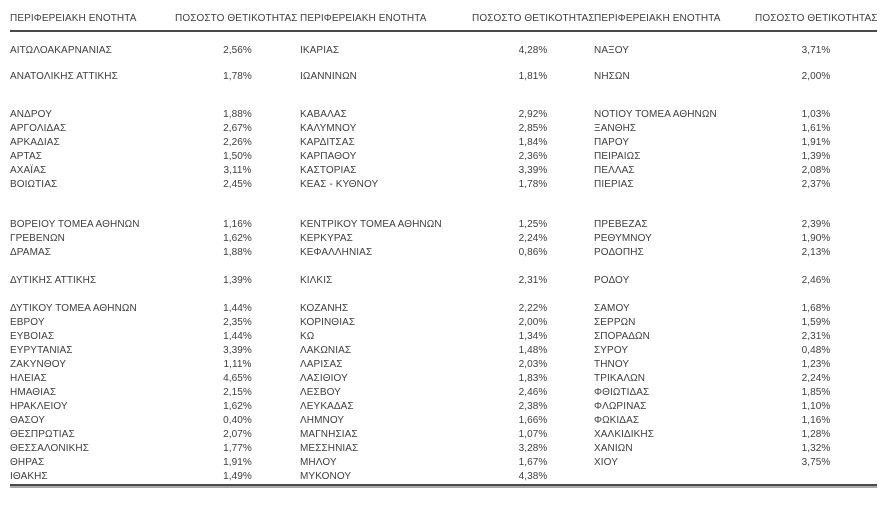  I want to click on positivity-cell: 1,48%, so click(533, 350).